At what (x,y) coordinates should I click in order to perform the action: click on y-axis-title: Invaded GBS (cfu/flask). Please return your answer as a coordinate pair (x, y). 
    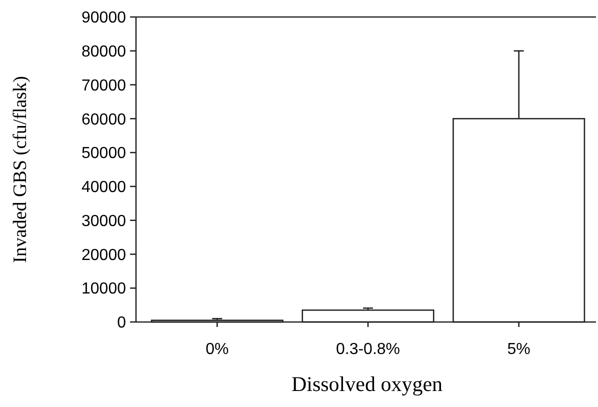
    Looking at the image, I should click on (20, 169).